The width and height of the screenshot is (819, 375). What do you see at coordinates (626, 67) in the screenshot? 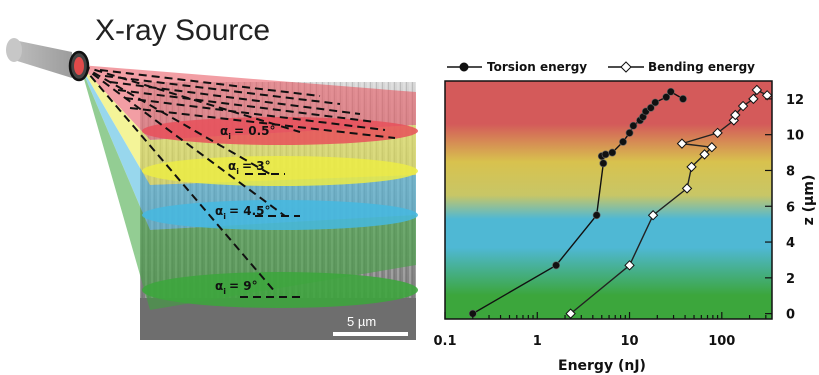
I see `legend-bending-marker` at bounding box center [626, 67].